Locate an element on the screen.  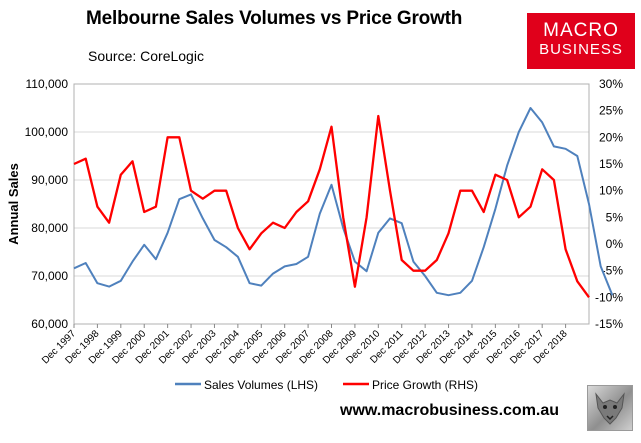
right-axis-ticks: -15% -10% -5% 0% 5% 10% 15% 20% 25% 30% is located at coordinates (609, 204).